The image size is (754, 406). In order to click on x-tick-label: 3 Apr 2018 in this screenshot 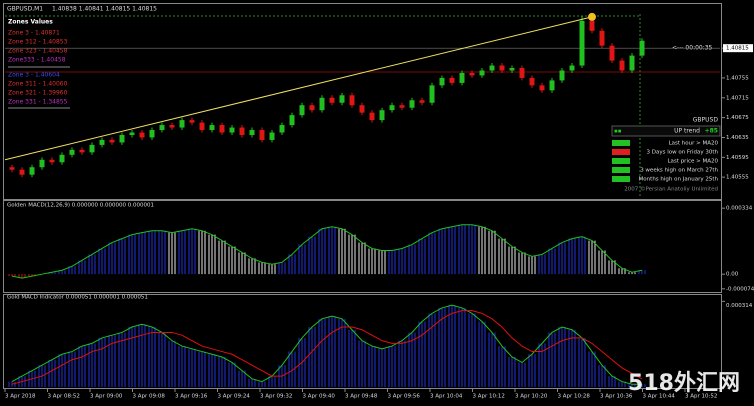, I will do `click(20, 397)`.